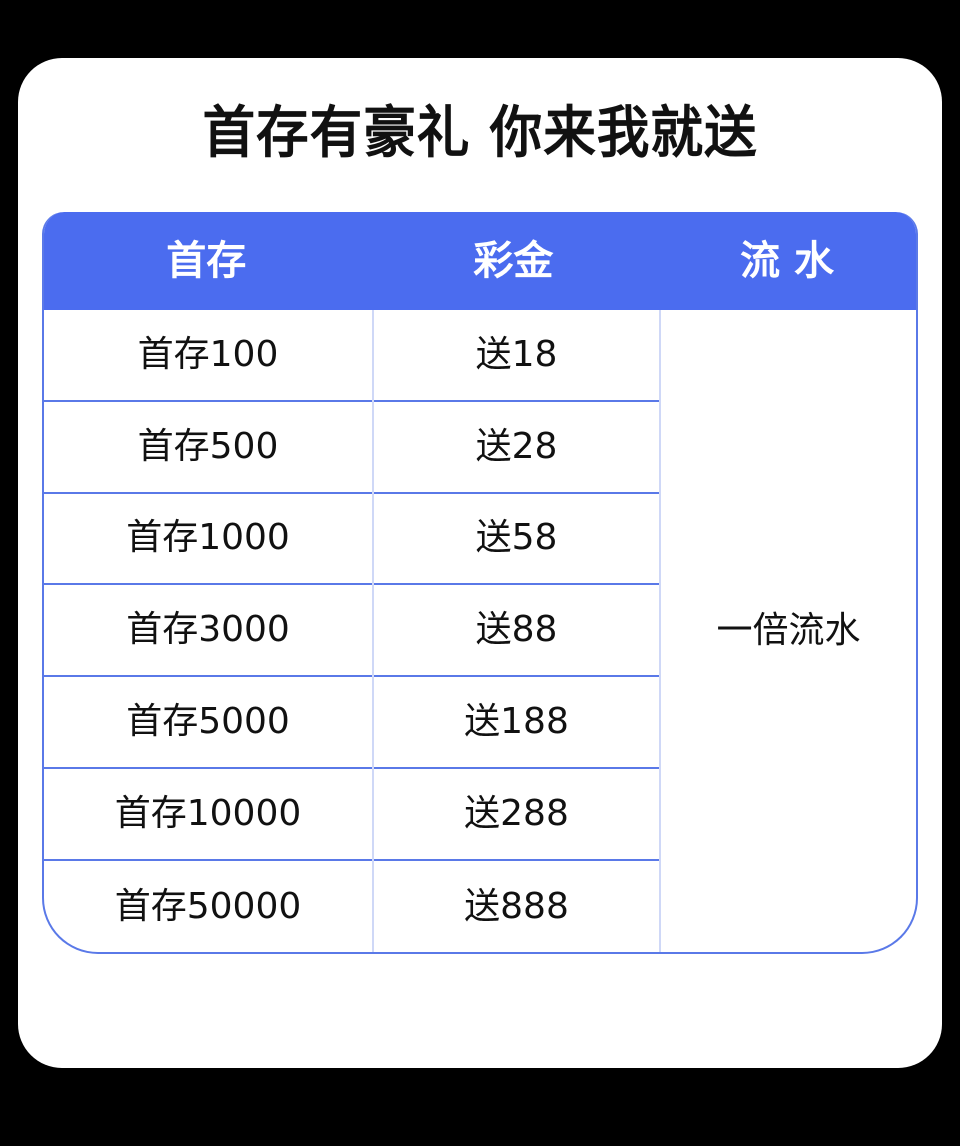  Describe the element at coordinates (208, 540) in the screenshot. I see `table-cell-deposit: 首存1000` at that location.